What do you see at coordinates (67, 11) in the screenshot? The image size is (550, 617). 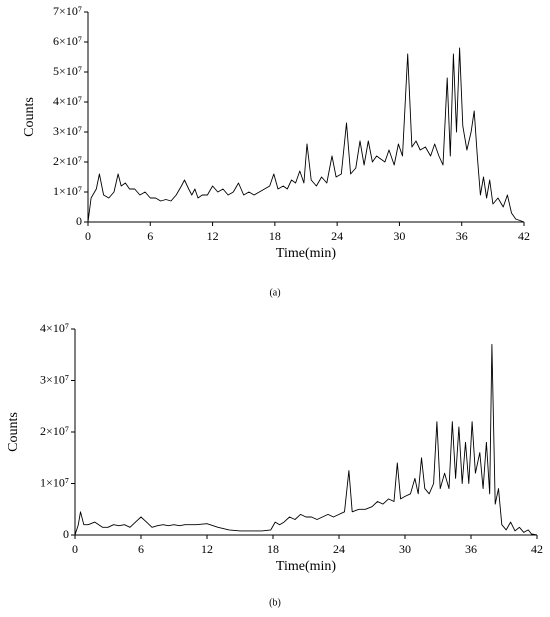 I see `y-tick-label: 7×10⁷` at bounding box center [67, 11].